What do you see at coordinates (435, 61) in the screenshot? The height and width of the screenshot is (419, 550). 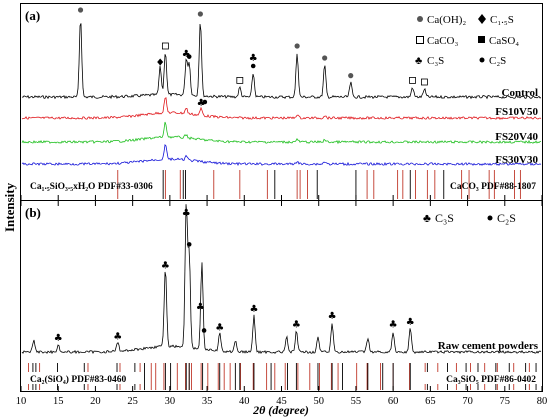 I see `legend-c3s: C₃S` at bounding box center [435, 61].